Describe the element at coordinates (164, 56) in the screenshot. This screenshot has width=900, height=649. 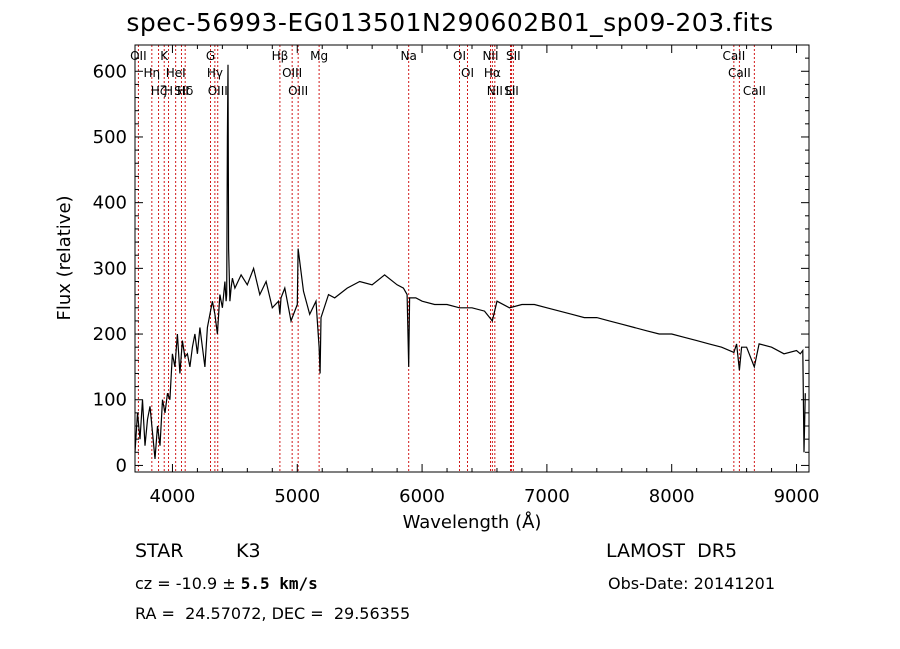
I see `line-label: K` at that location.